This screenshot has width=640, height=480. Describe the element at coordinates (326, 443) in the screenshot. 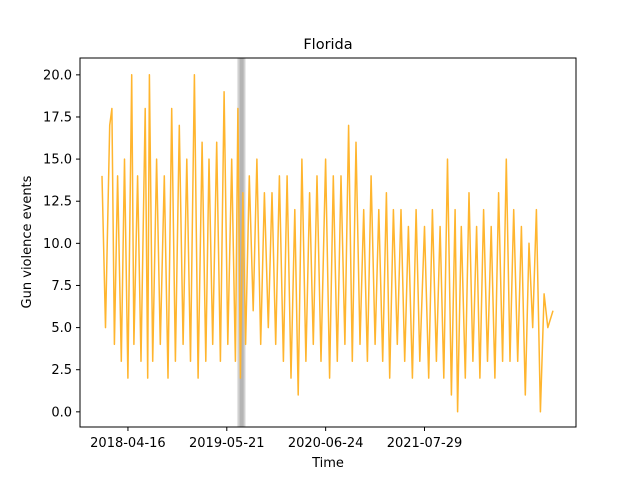

I see `x-tick-label-2: 2020-06-24` at that location.